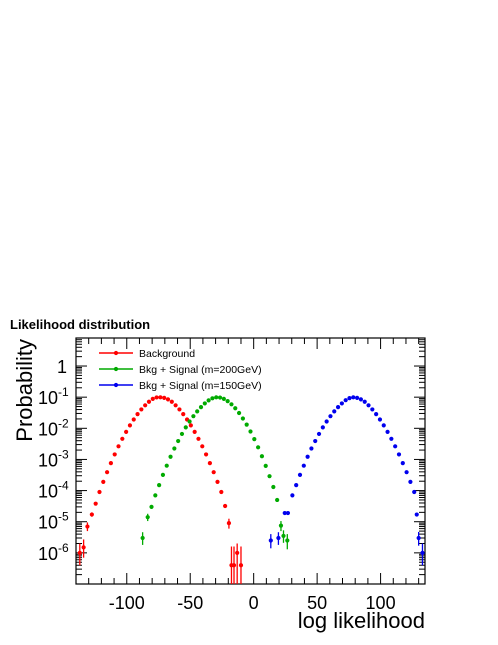 The width and height of the screenshot is (498, 645). I want to click on x-tick-labels: -100 -50 0 50 100, so click(252, 603).